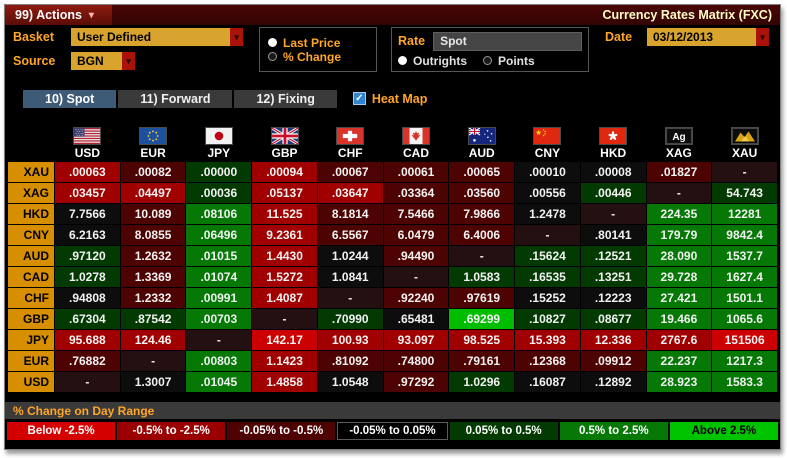 This screenshot has width=787, height=458. What do you see at coordinates (219, 172) in the screenshot?
I see `matrix-cell-xau-jpy: .00000` at bounding box center [219, 172].